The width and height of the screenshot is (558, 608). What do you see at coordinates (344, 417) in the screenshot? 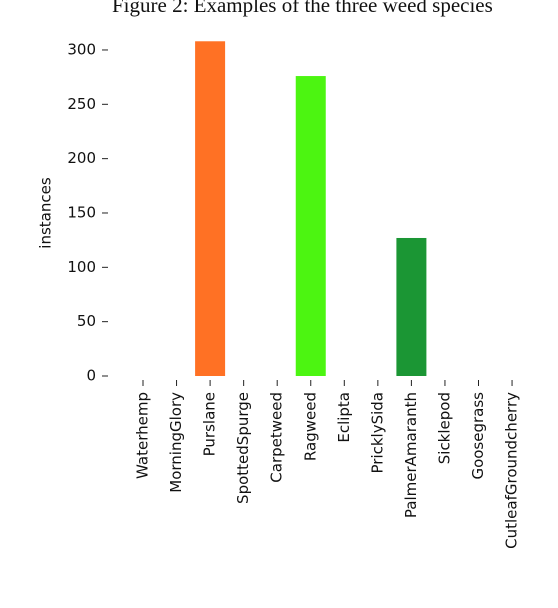
I see `x-tick-label: Eclipta` at bounding box center [344, 417].